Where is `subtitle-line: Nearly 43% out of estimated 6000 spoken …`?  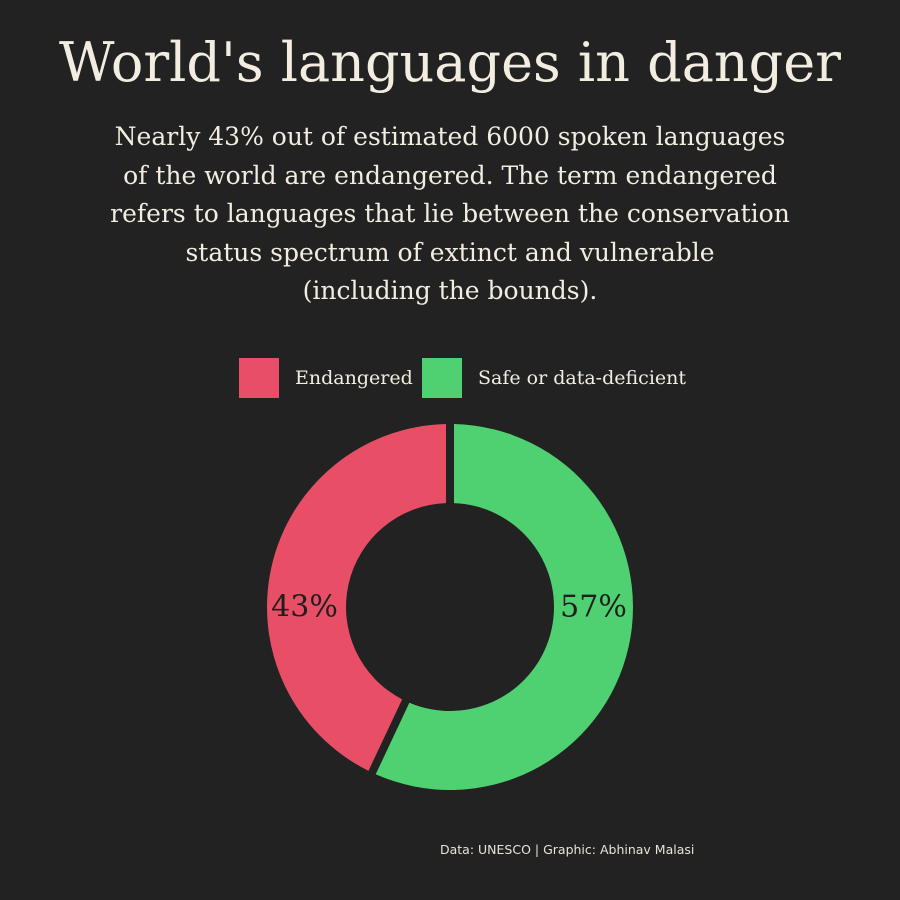 subtitle-line: Nearly 43% out of estimated 6000 spoken … is located at coordinates (450, 136).